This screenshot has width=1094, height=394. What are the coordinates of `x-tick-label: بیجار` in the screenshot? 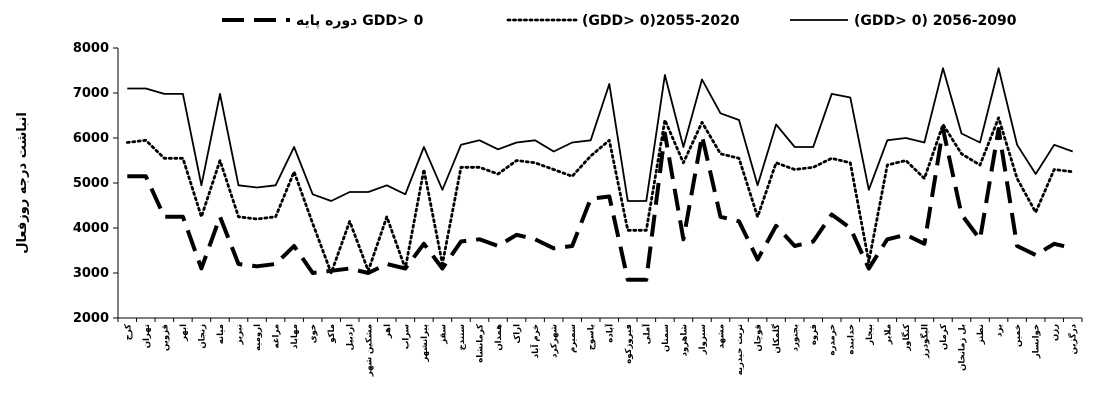 It's located at (870, 335).